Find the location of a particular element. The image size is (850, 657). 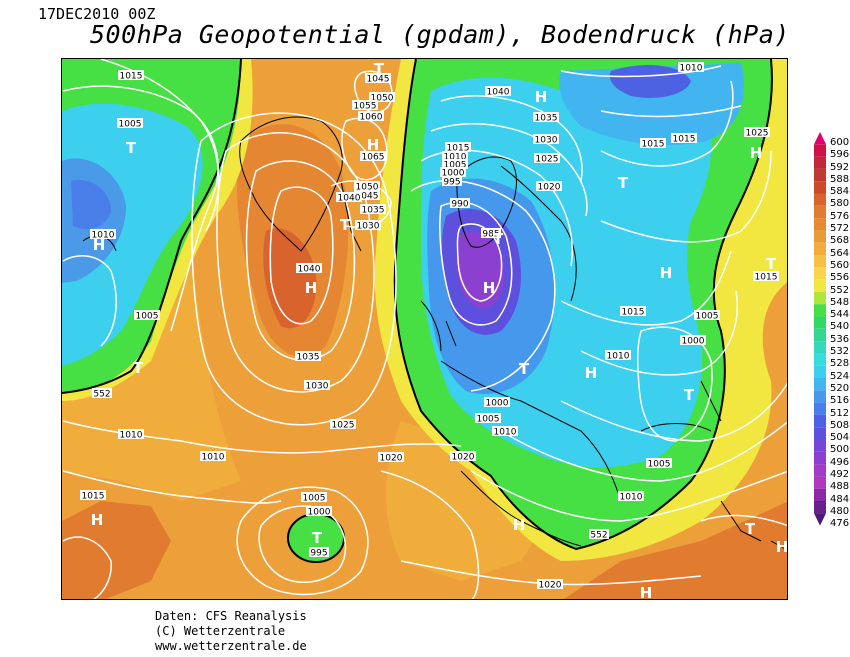

colorbar-value: 524 is located at coordinates (840, 376).